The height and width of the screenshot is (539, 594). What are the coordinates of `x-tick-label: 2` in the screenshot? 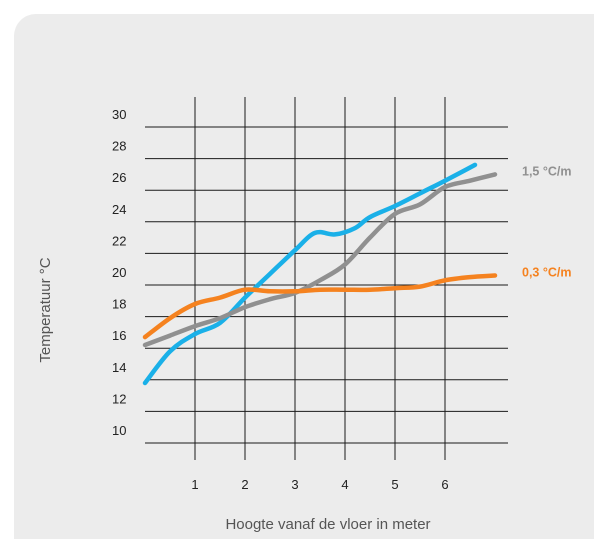 It's located at (244, 484).